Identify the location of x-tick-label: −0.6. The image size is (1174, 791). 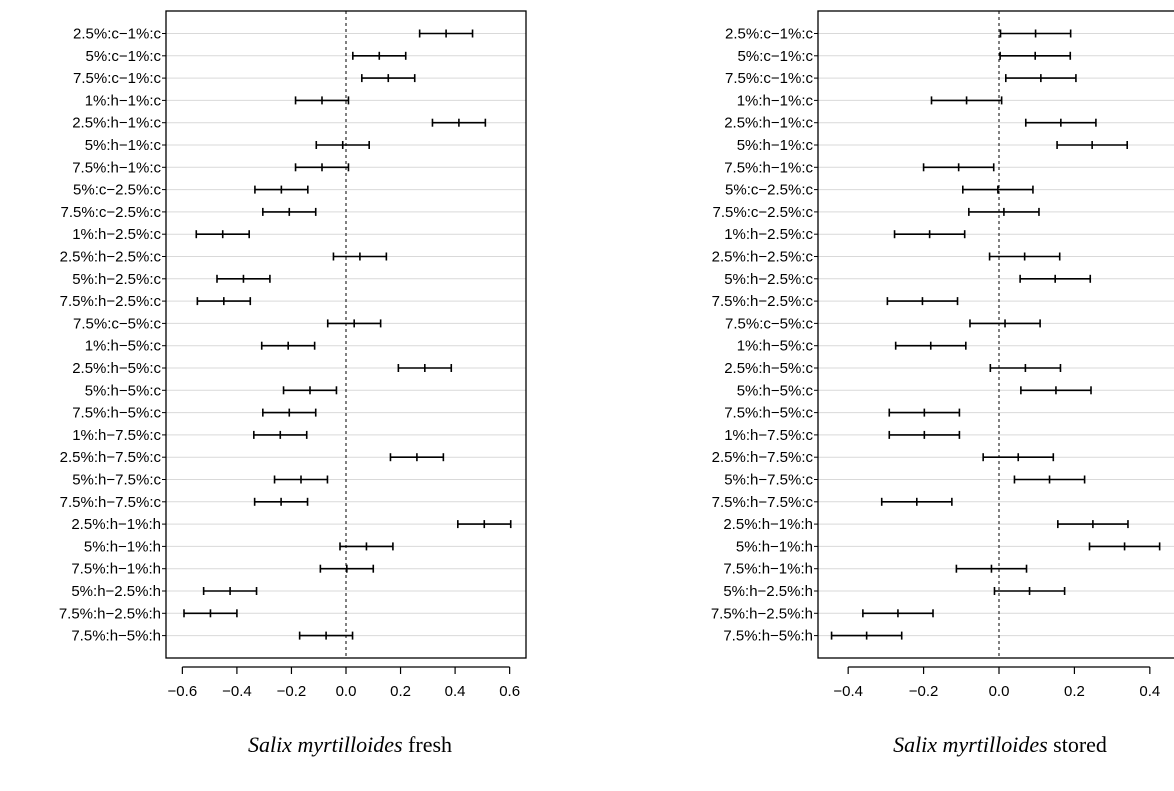
(183, 691).